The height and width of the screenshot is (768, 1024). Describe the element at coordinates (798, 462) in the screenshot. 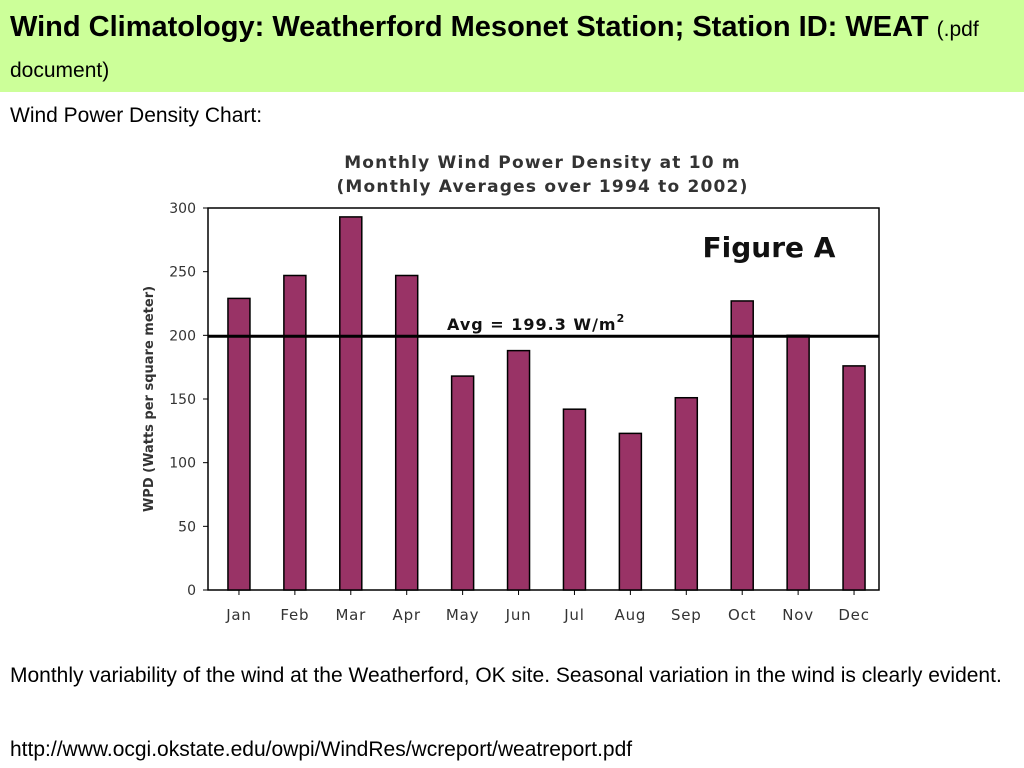

I see `bar-nov` at that location.